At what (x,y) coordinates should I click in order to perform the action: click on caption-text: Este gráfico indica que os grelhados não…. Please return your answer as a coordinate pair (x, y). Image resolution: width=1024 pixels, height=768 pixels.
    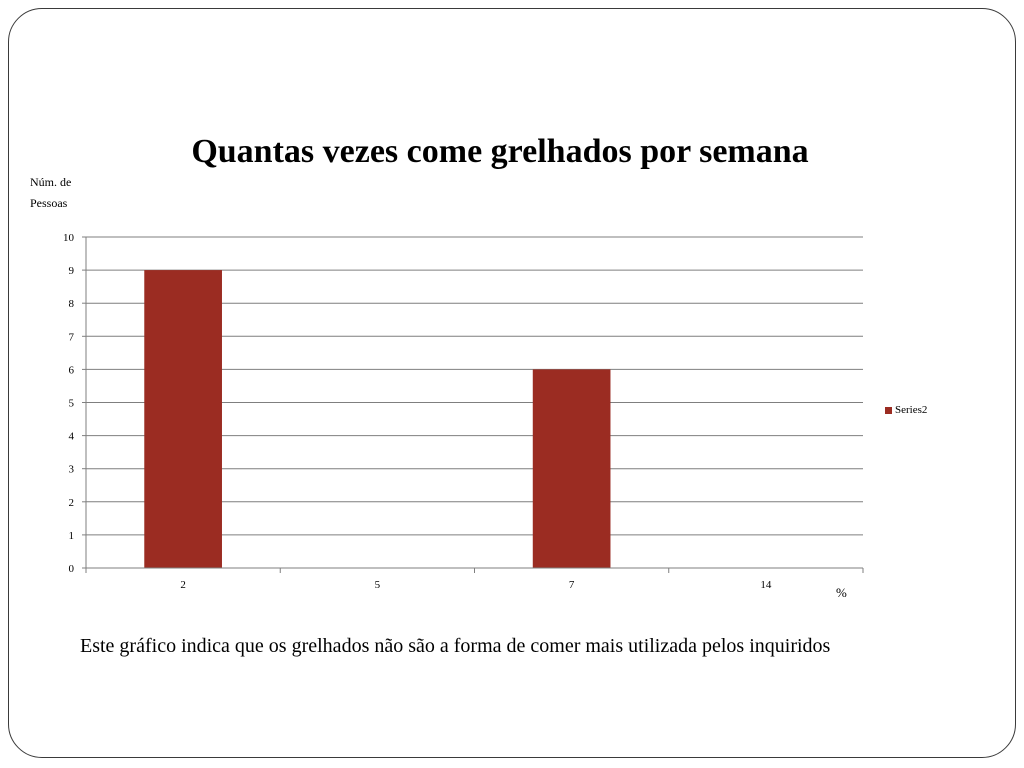
    Looking at the image, I should click on (455, 646).